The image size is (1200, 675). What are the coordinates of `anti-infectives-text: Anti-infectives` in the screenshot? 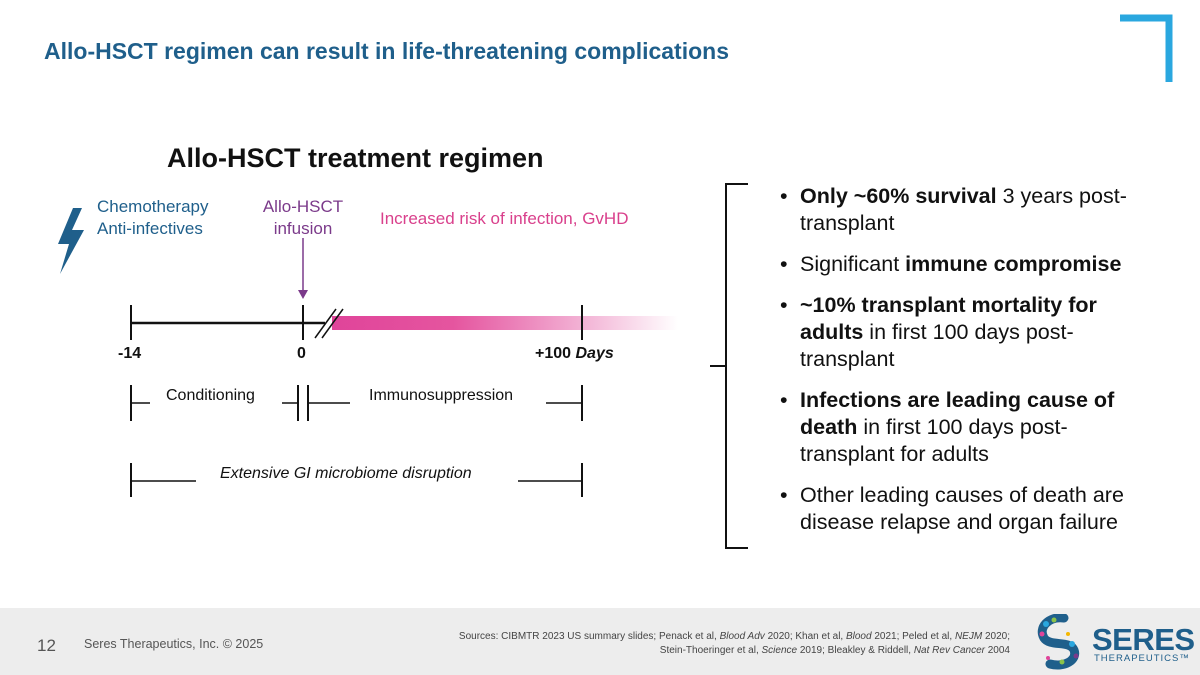 It's located at (150, 228).